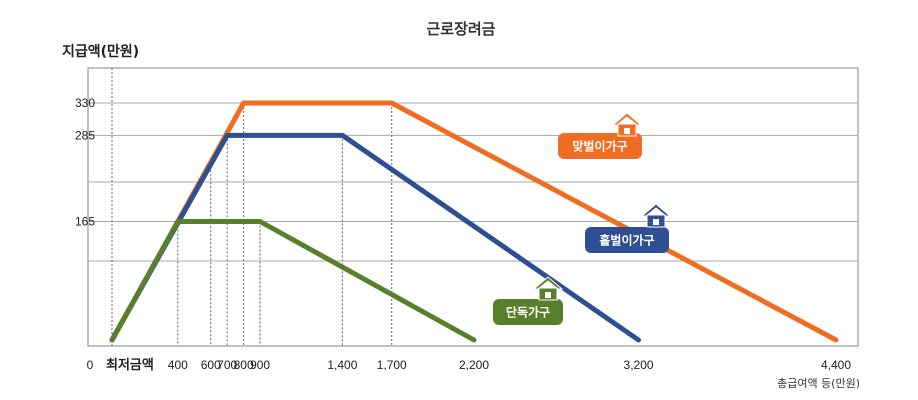 This screenshot has height=400, width=918. What do you see at coordinates (90, 365) in the screenshot?
I see `y-zero-label: 0` at bounding box center [90, 365].